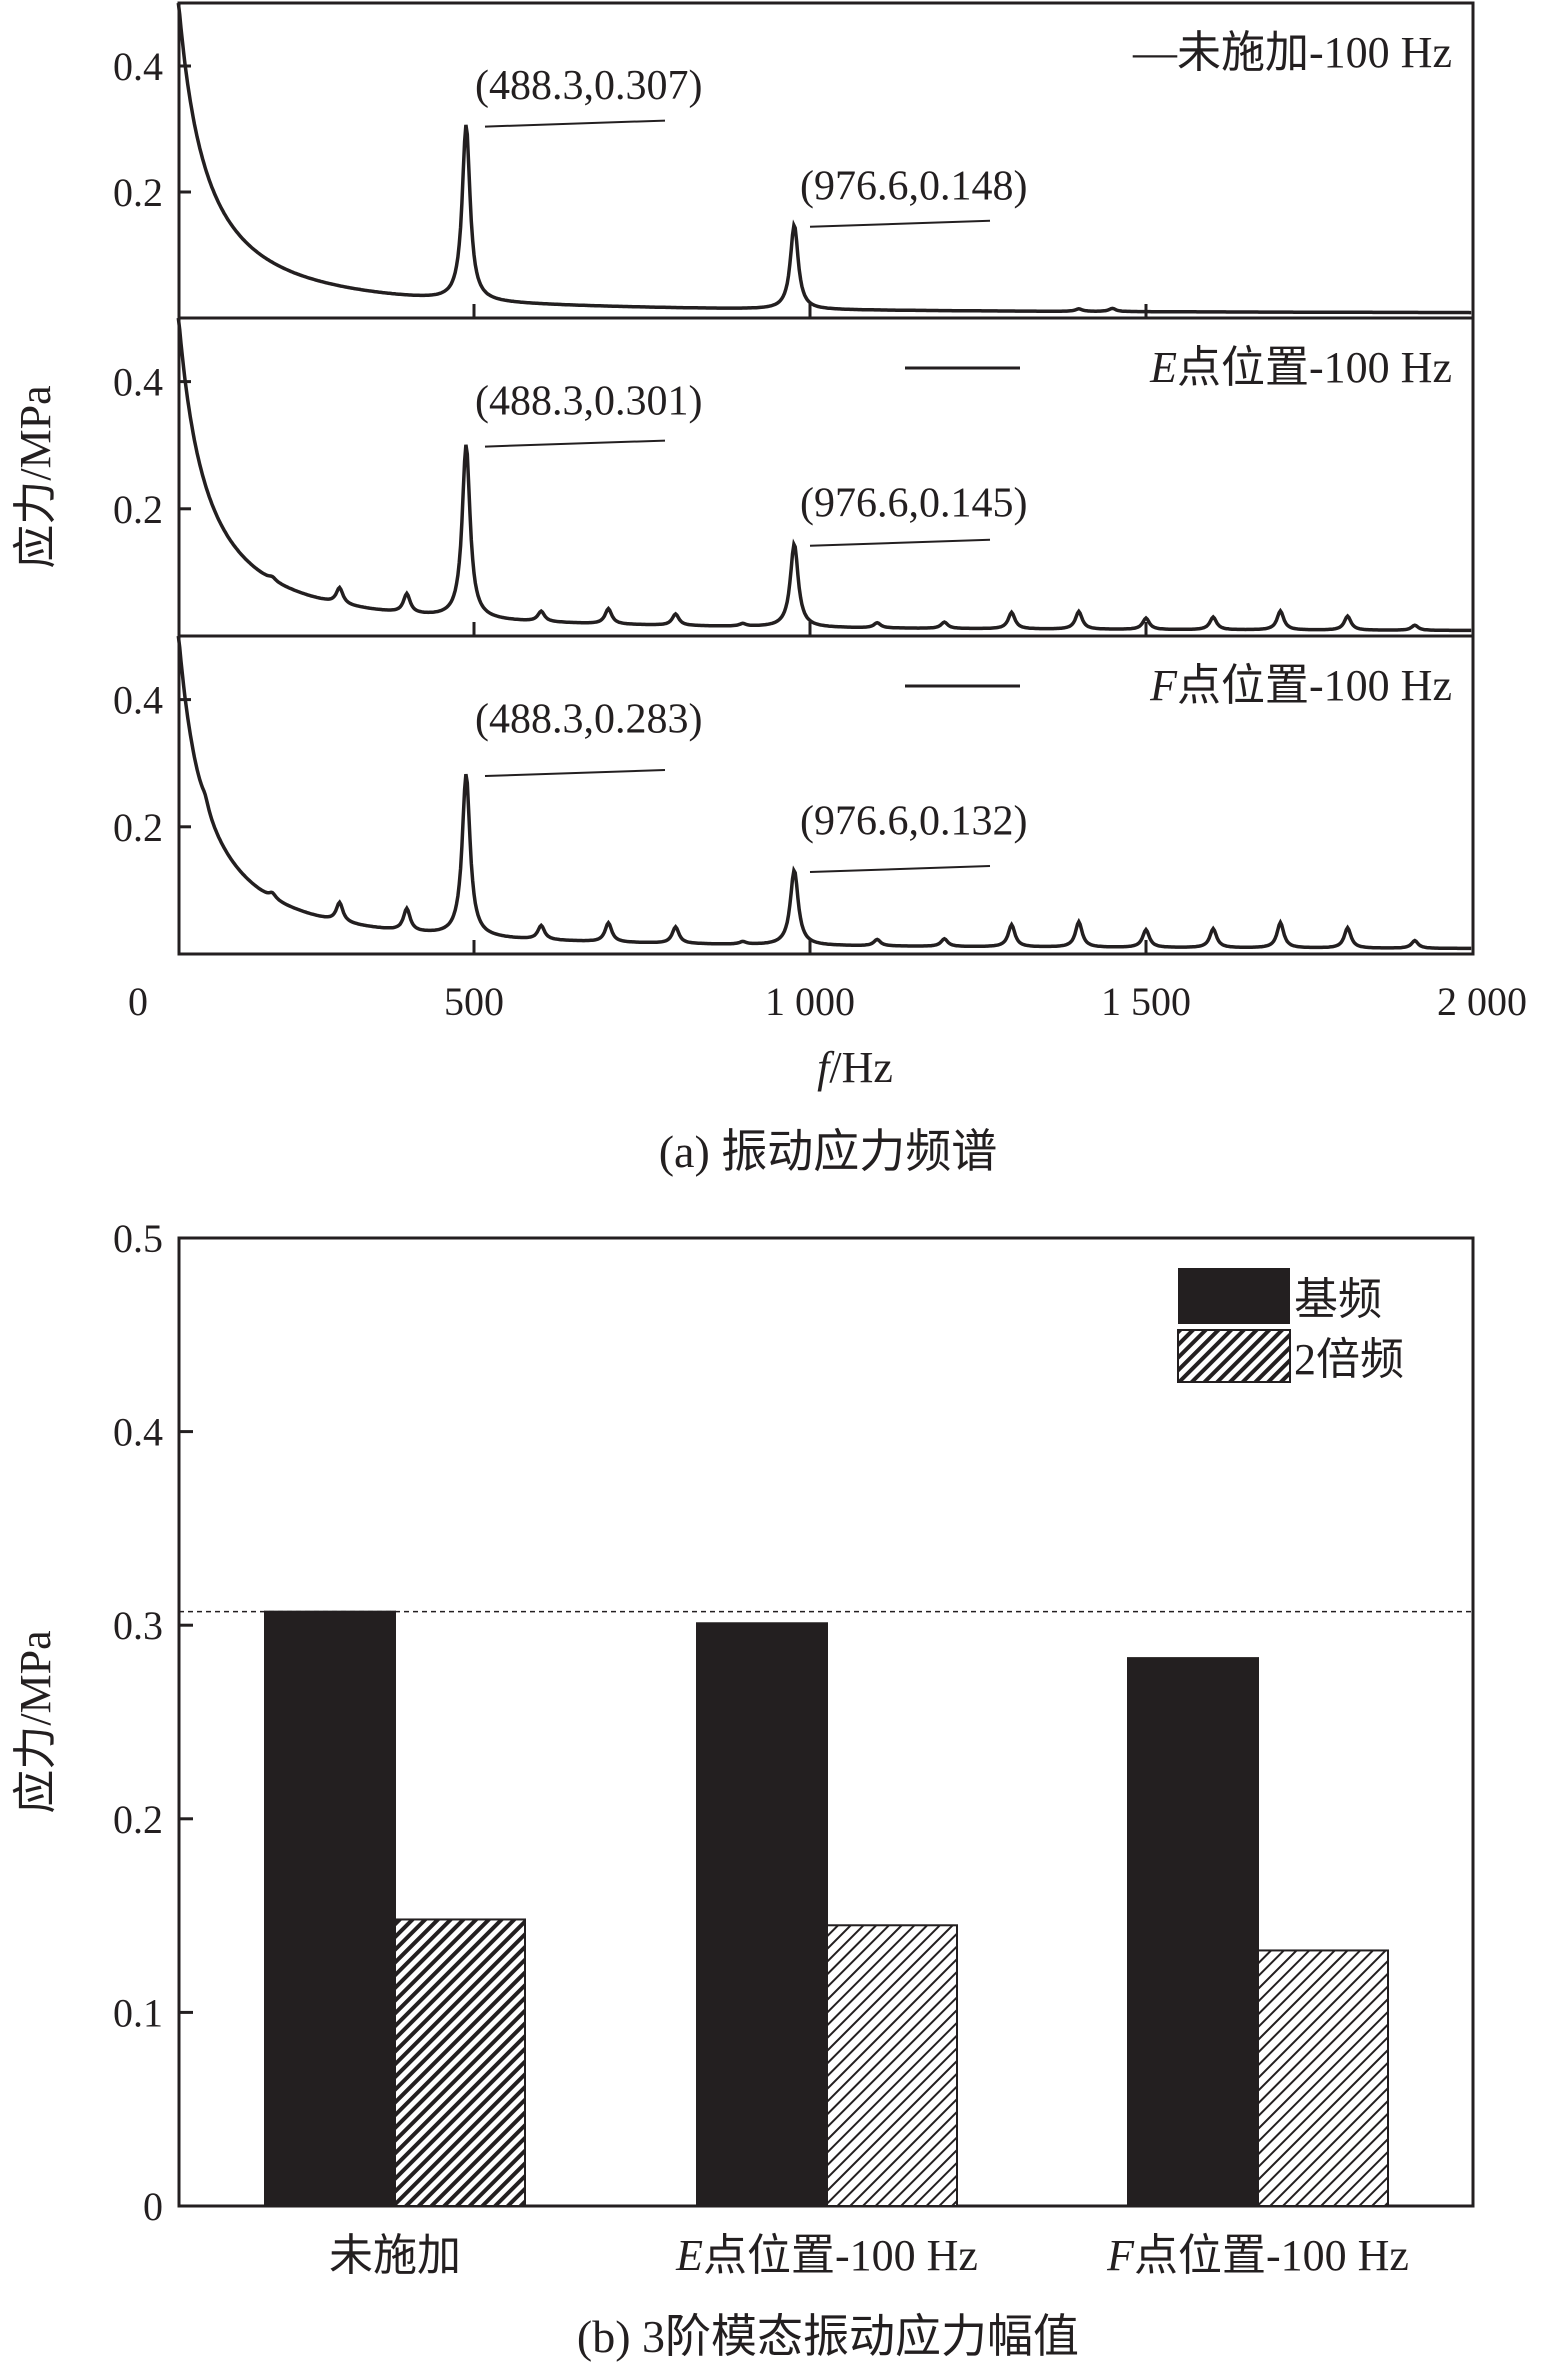 This screenshot has height=2378, width=1550. Describe the element at coordinates (1163, 685) in the screenshot. I see `legend-label-italic: F` at that location.